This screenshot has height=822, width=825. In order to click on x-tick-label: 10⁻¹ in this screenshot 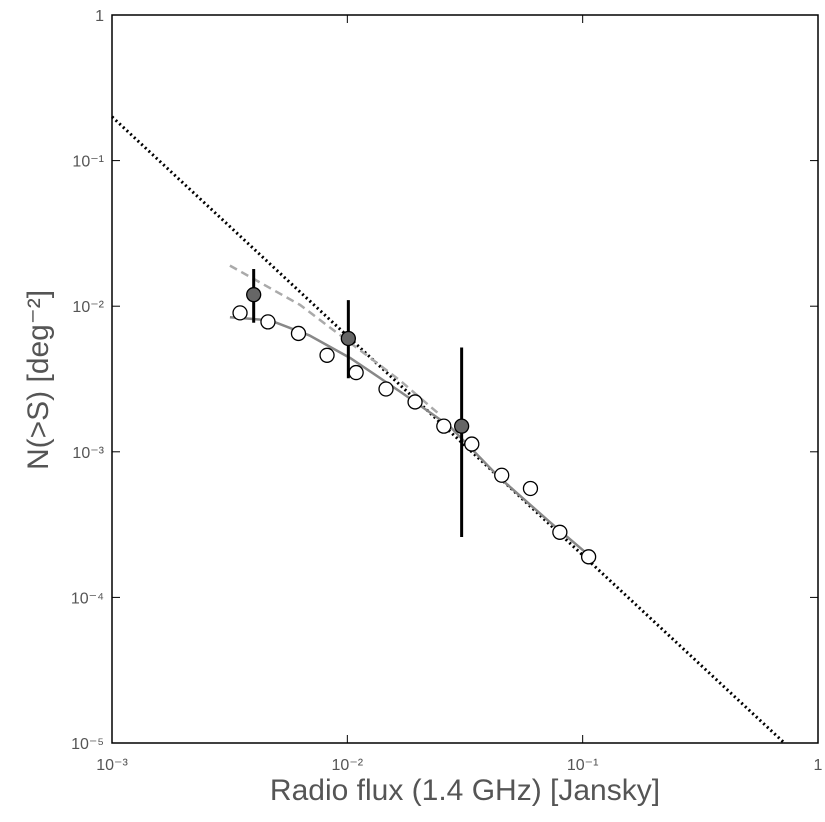, I will do `click(583, 765)`.